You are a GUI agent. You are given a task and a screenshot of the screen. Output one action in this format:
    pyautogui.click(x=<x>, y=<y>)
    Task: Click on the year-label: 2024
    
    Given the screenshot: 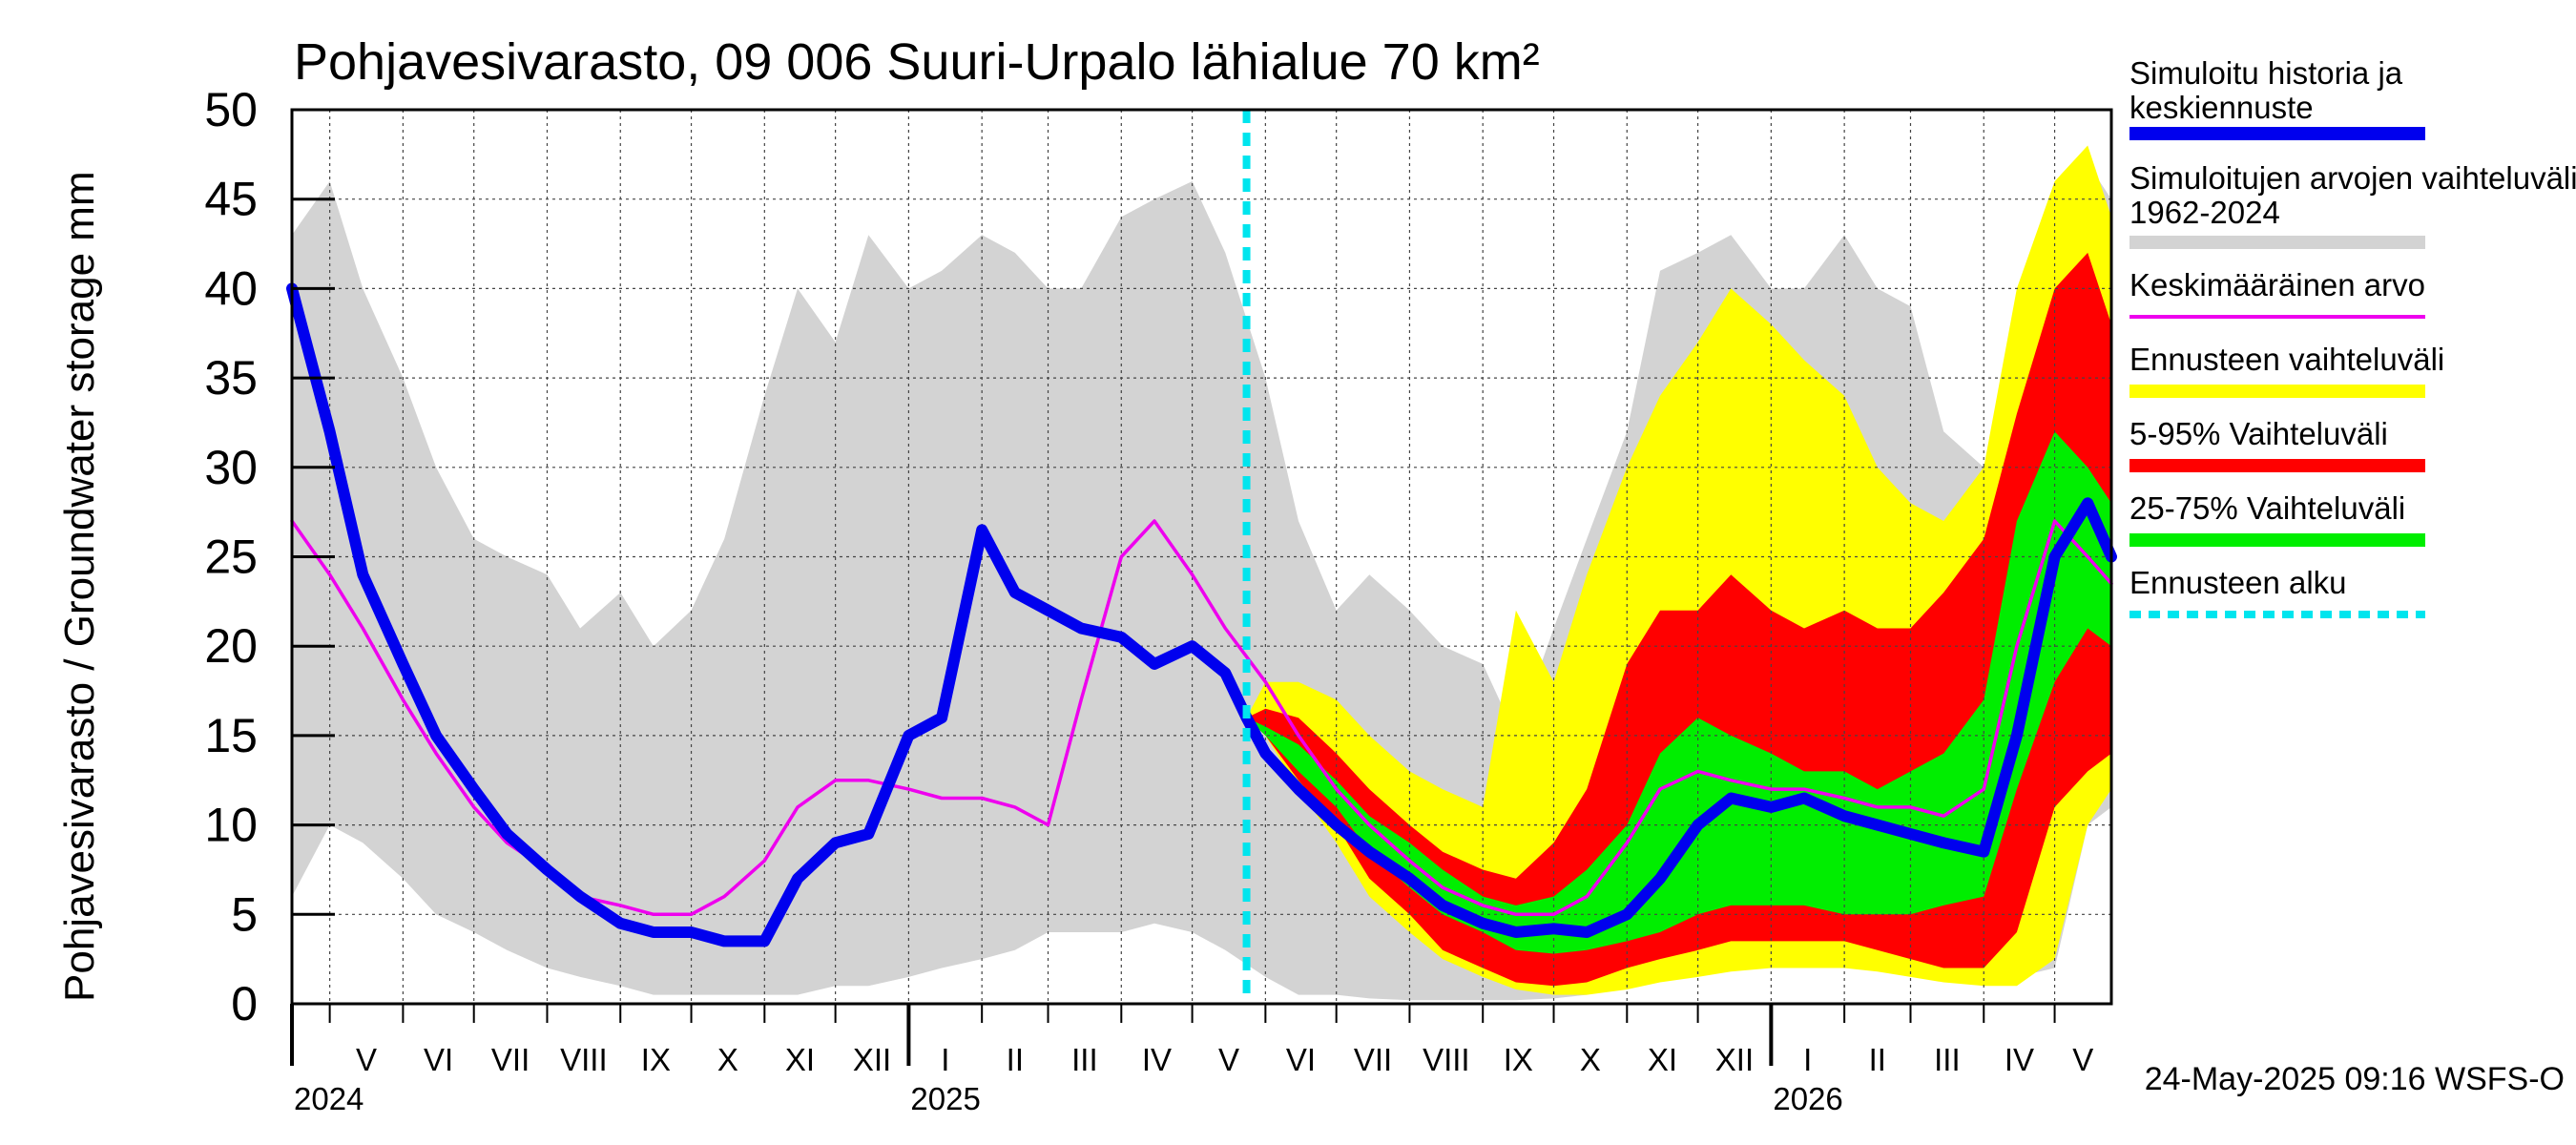 What is the action you would take?
    pyautogui.click(x=329, y=1099)
    